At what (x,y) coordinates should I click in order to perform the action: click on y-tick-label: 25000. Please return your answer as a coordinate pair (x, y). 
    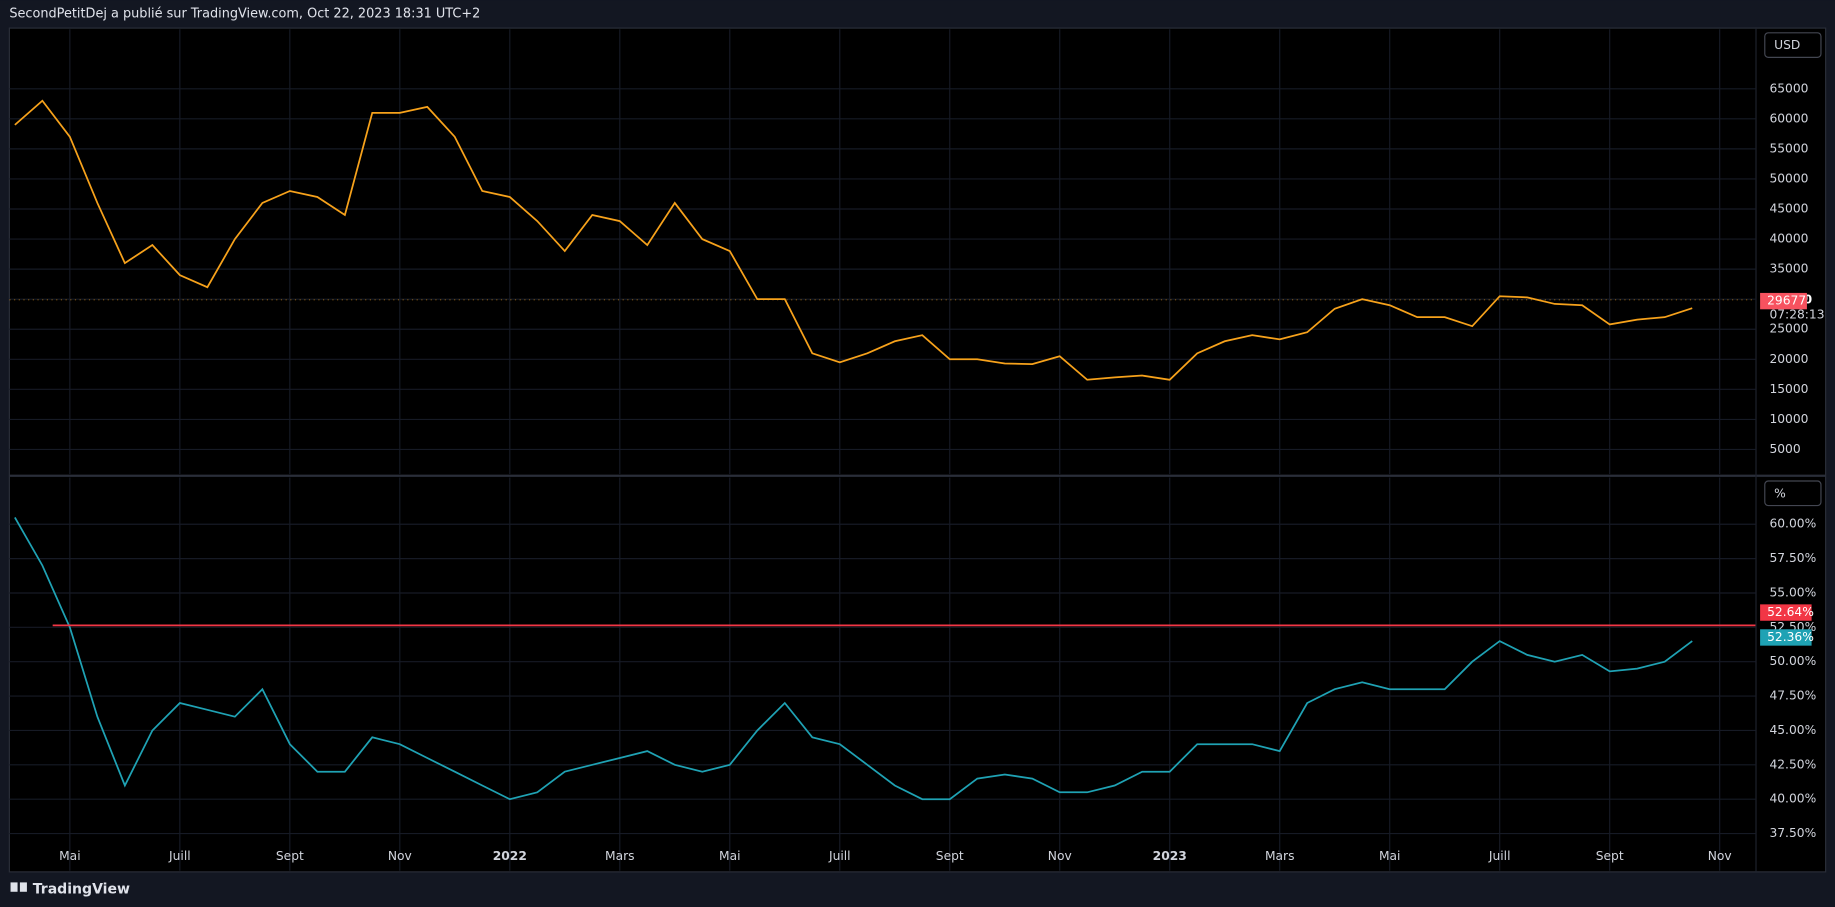
    Looking at the image, I should click on (1788, 329).